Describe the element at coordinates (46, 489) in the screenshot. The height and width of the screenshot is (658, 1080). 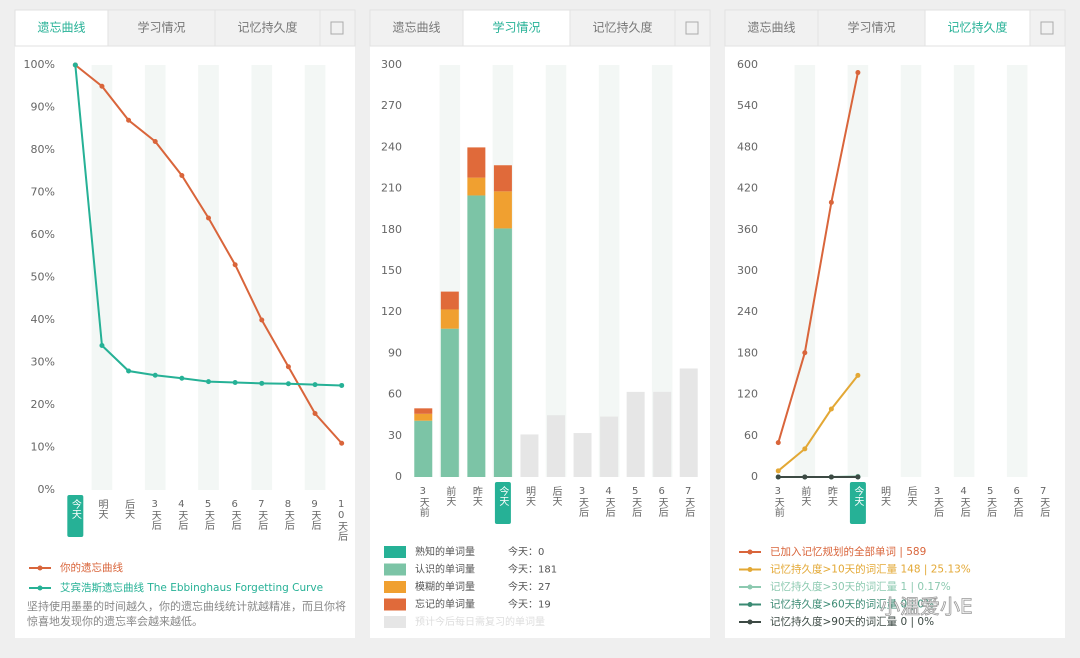
I see `y-tick-label: 0%` at that location.